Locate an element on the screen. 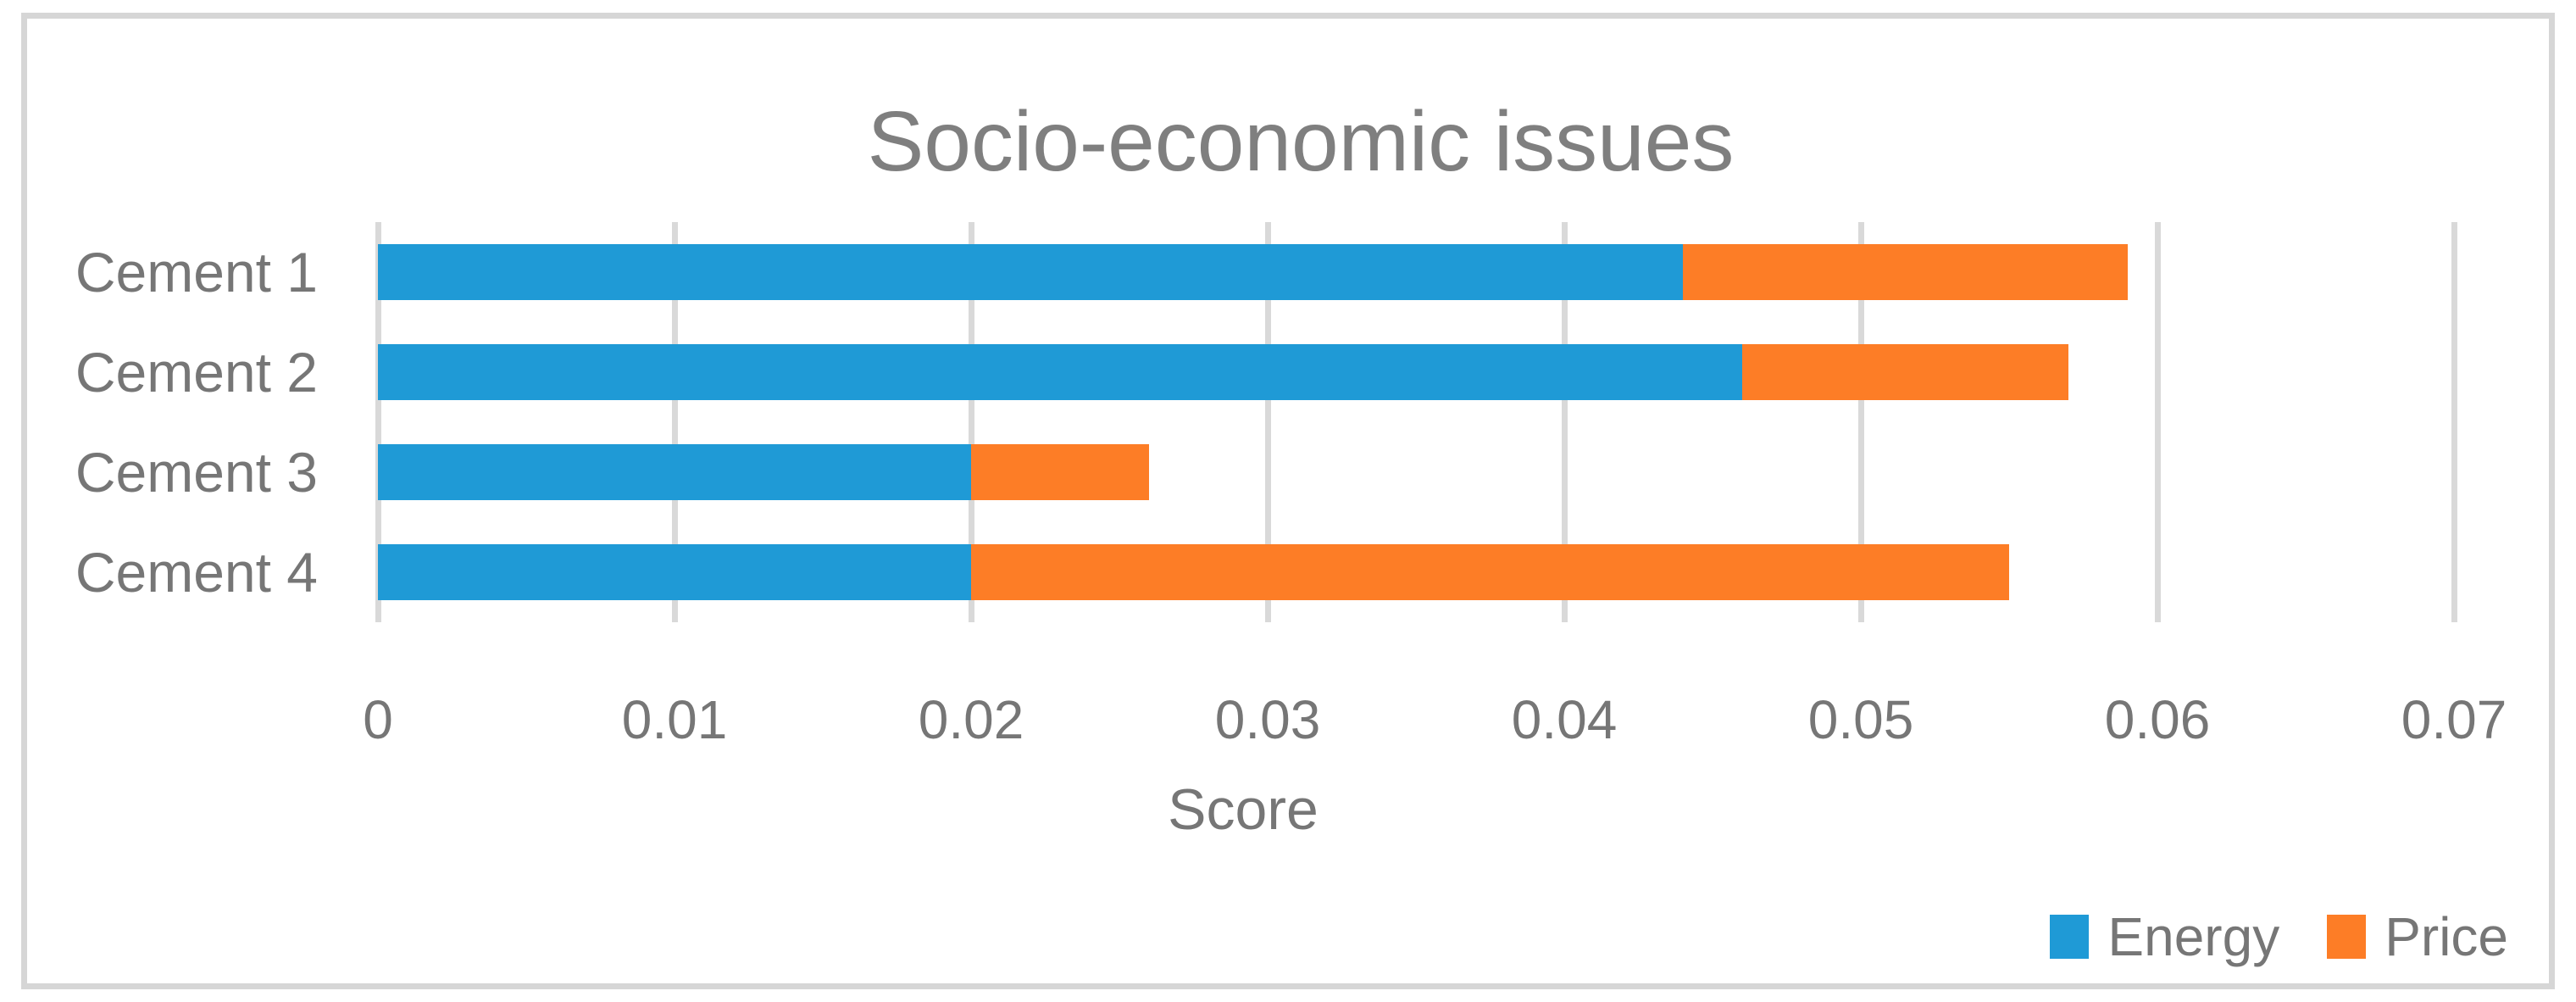 This screenshot has width=2576, height=1002. legend-item-energy: Energy is located at coordinates (2164, 936).